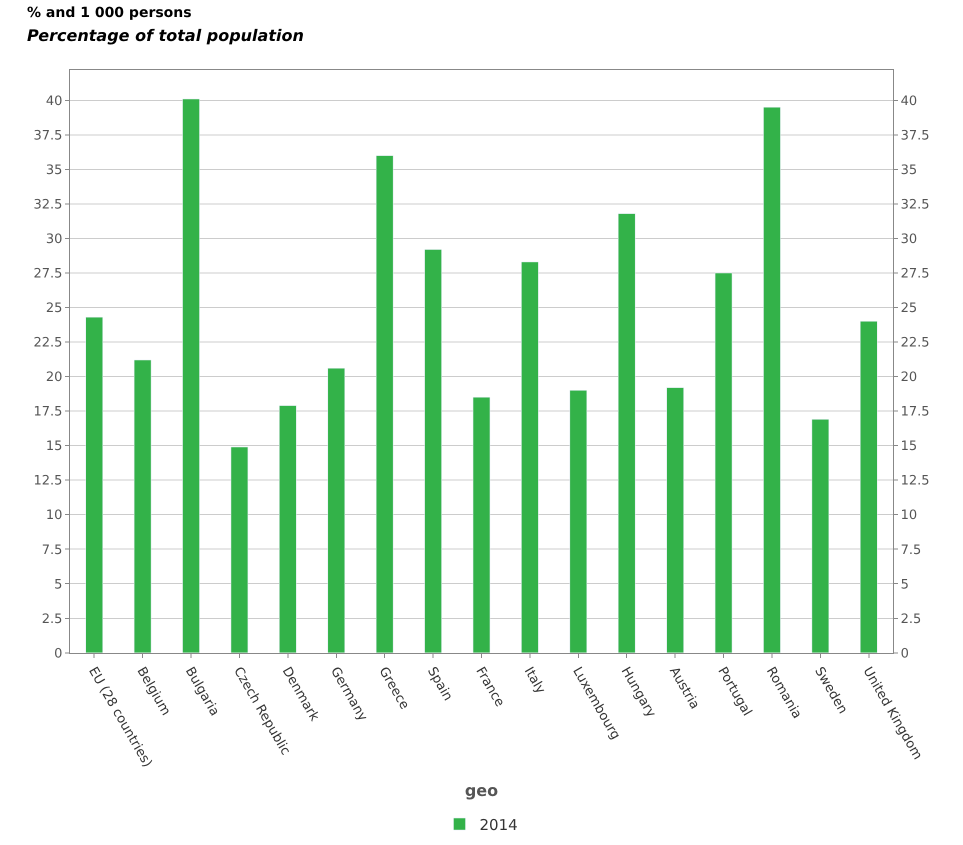 This screenshot has height=845, width=963. Describe the element at coordinates (904, 584) in the screenshot. I see `y2-tick-label: 5` at that location.